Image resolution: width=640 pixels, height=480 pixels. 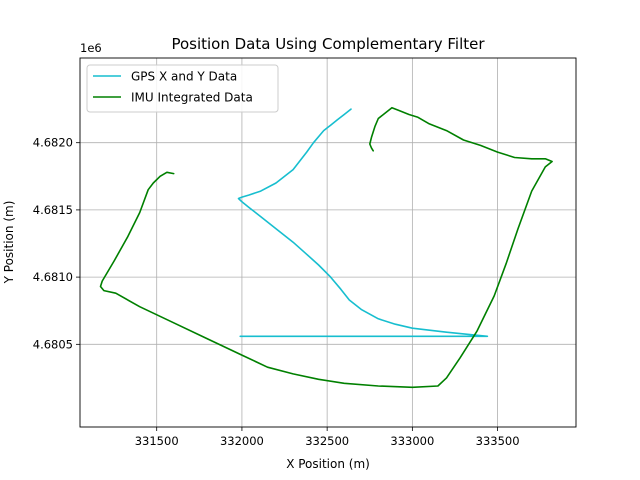 I want to click on y-tick-label: 4.6805, so click(x=53, y=344).